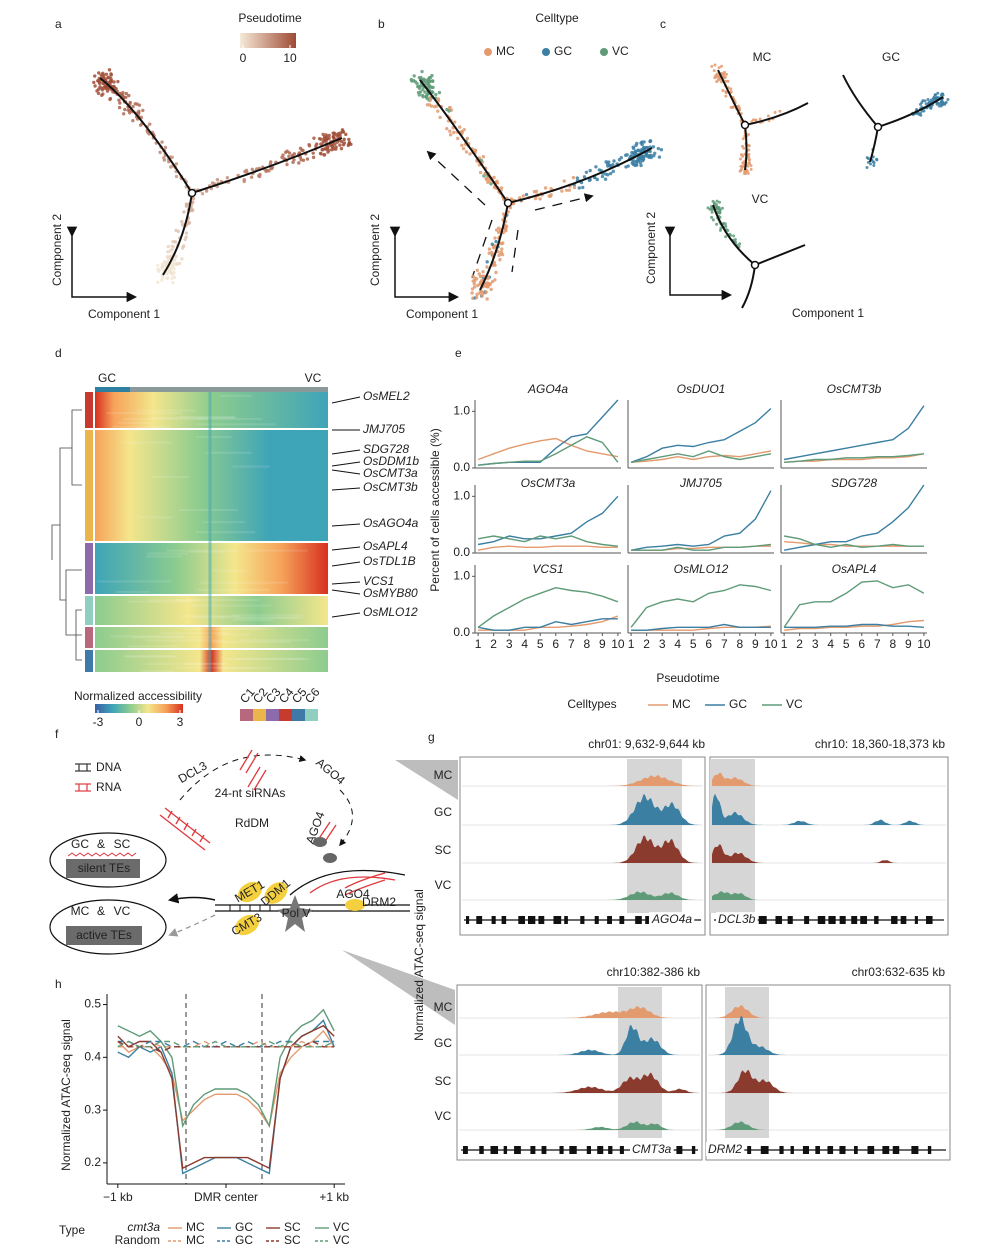 Image resolution: width=1000 pixels, height=1251 pixels. Describe the element at coordinates (378, 581) in the screenshot. I see `gene-label: VCS1` at that location.